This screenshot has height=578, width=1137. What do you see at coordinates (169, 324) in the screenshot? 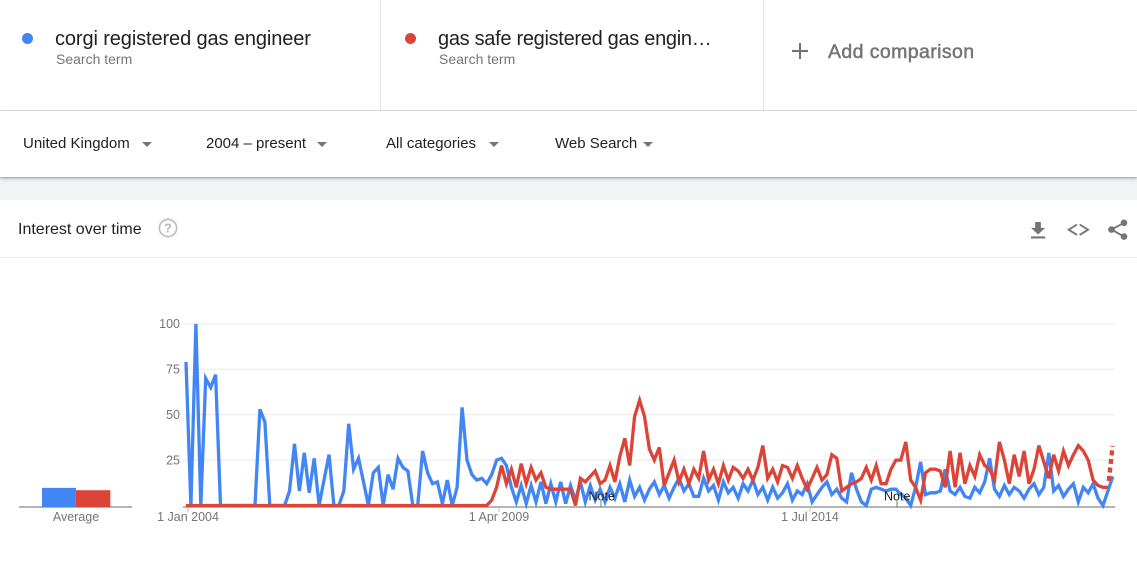
I see `svg-text: 100` at bounding box center [169, 324].